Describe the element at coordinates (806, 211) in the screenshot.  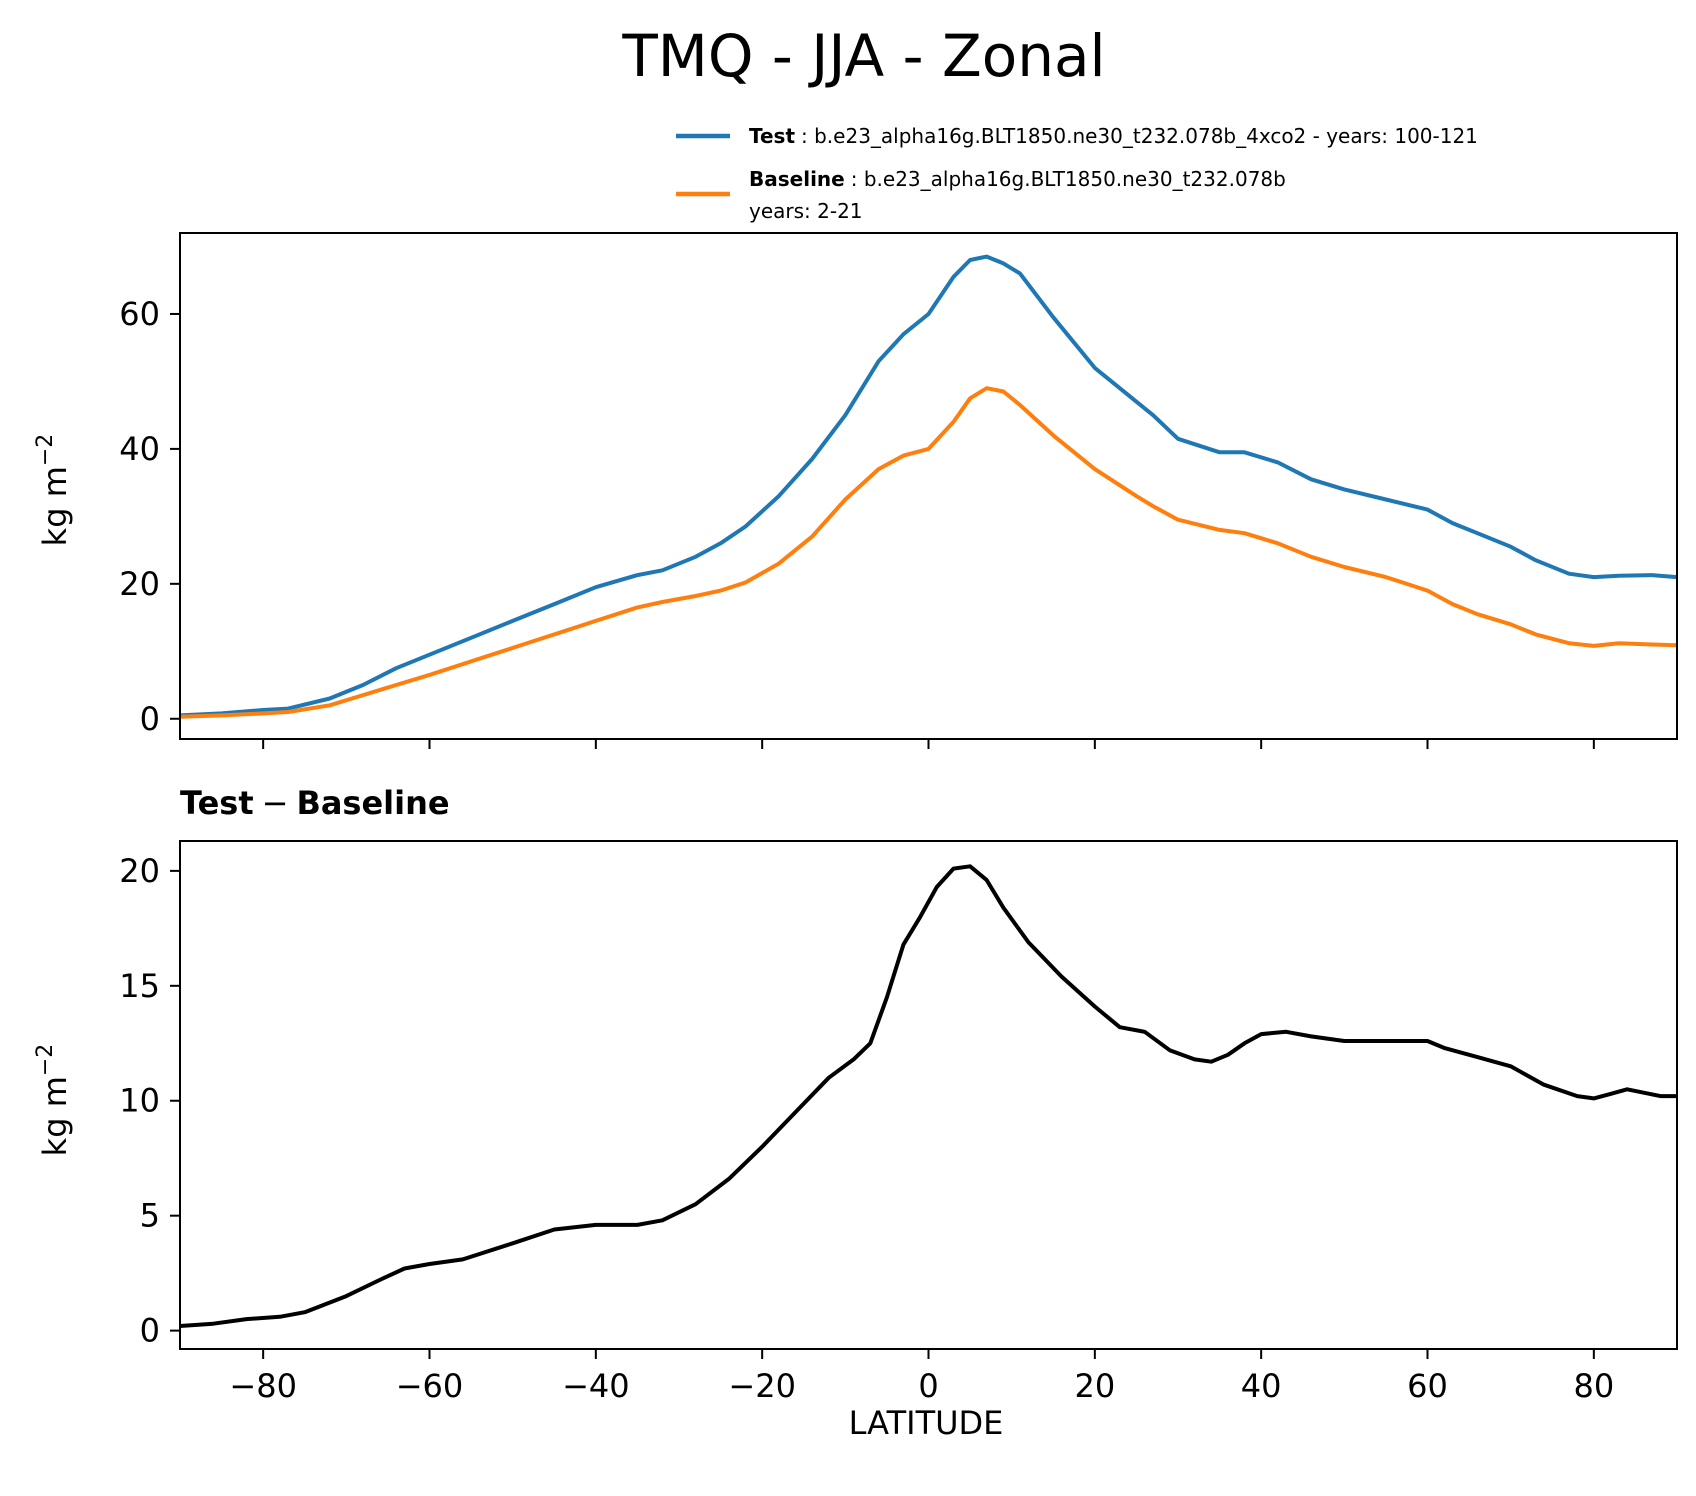
I see `legend-baseline-years: years: 2-21` at that location.